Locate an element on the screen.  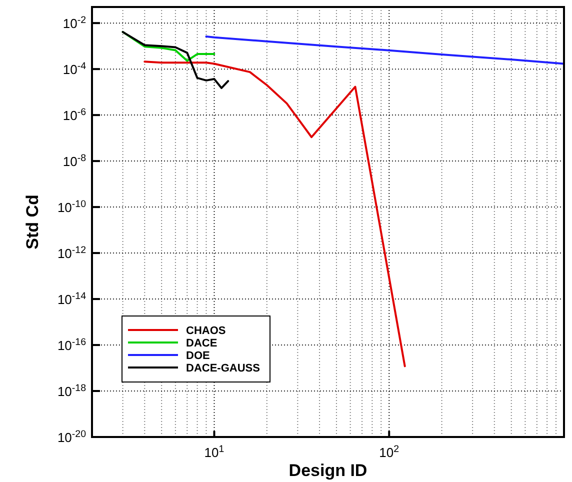
legend-label: DOE is located at coordinates (198, 356).